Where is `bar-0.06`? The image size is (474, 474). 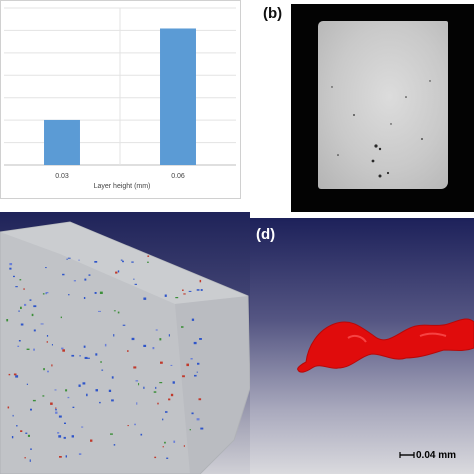
bar-0.06 is located at coordinates (178, 97).